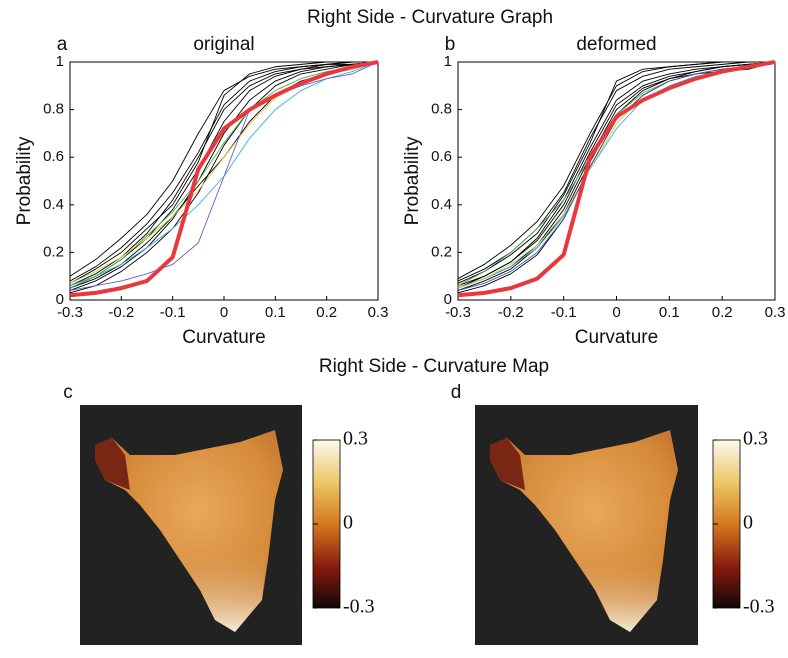  Describe the element at coordinates (430, 17) in the screenshot. I see `graph-title: Right Side - Curvature Graph` at that location.